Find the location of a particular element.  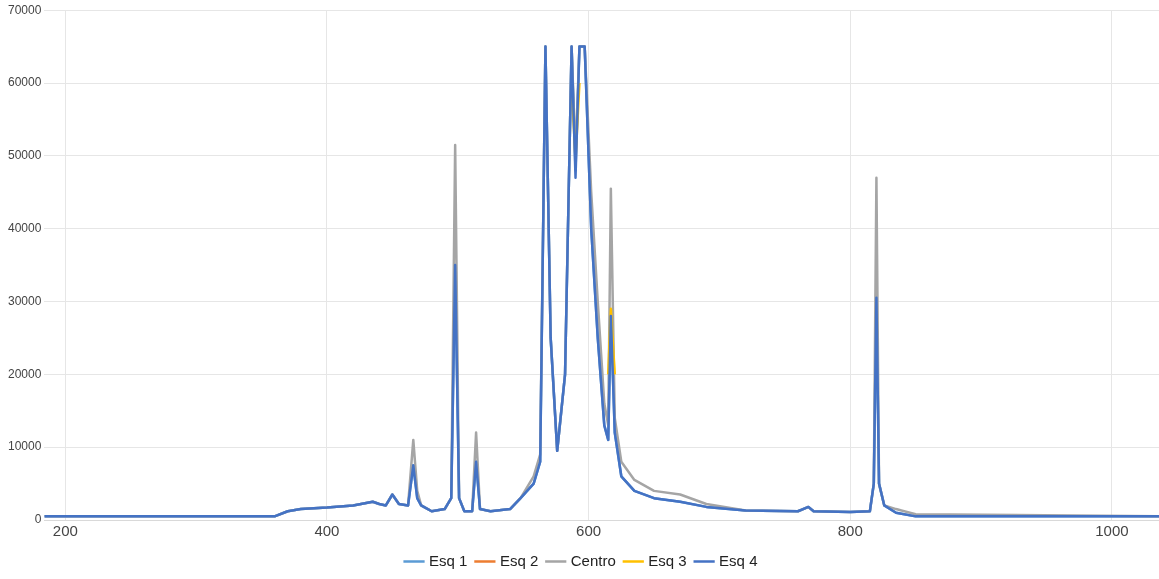

legend-label: Esq 2 is located at coordinates (519, 560).